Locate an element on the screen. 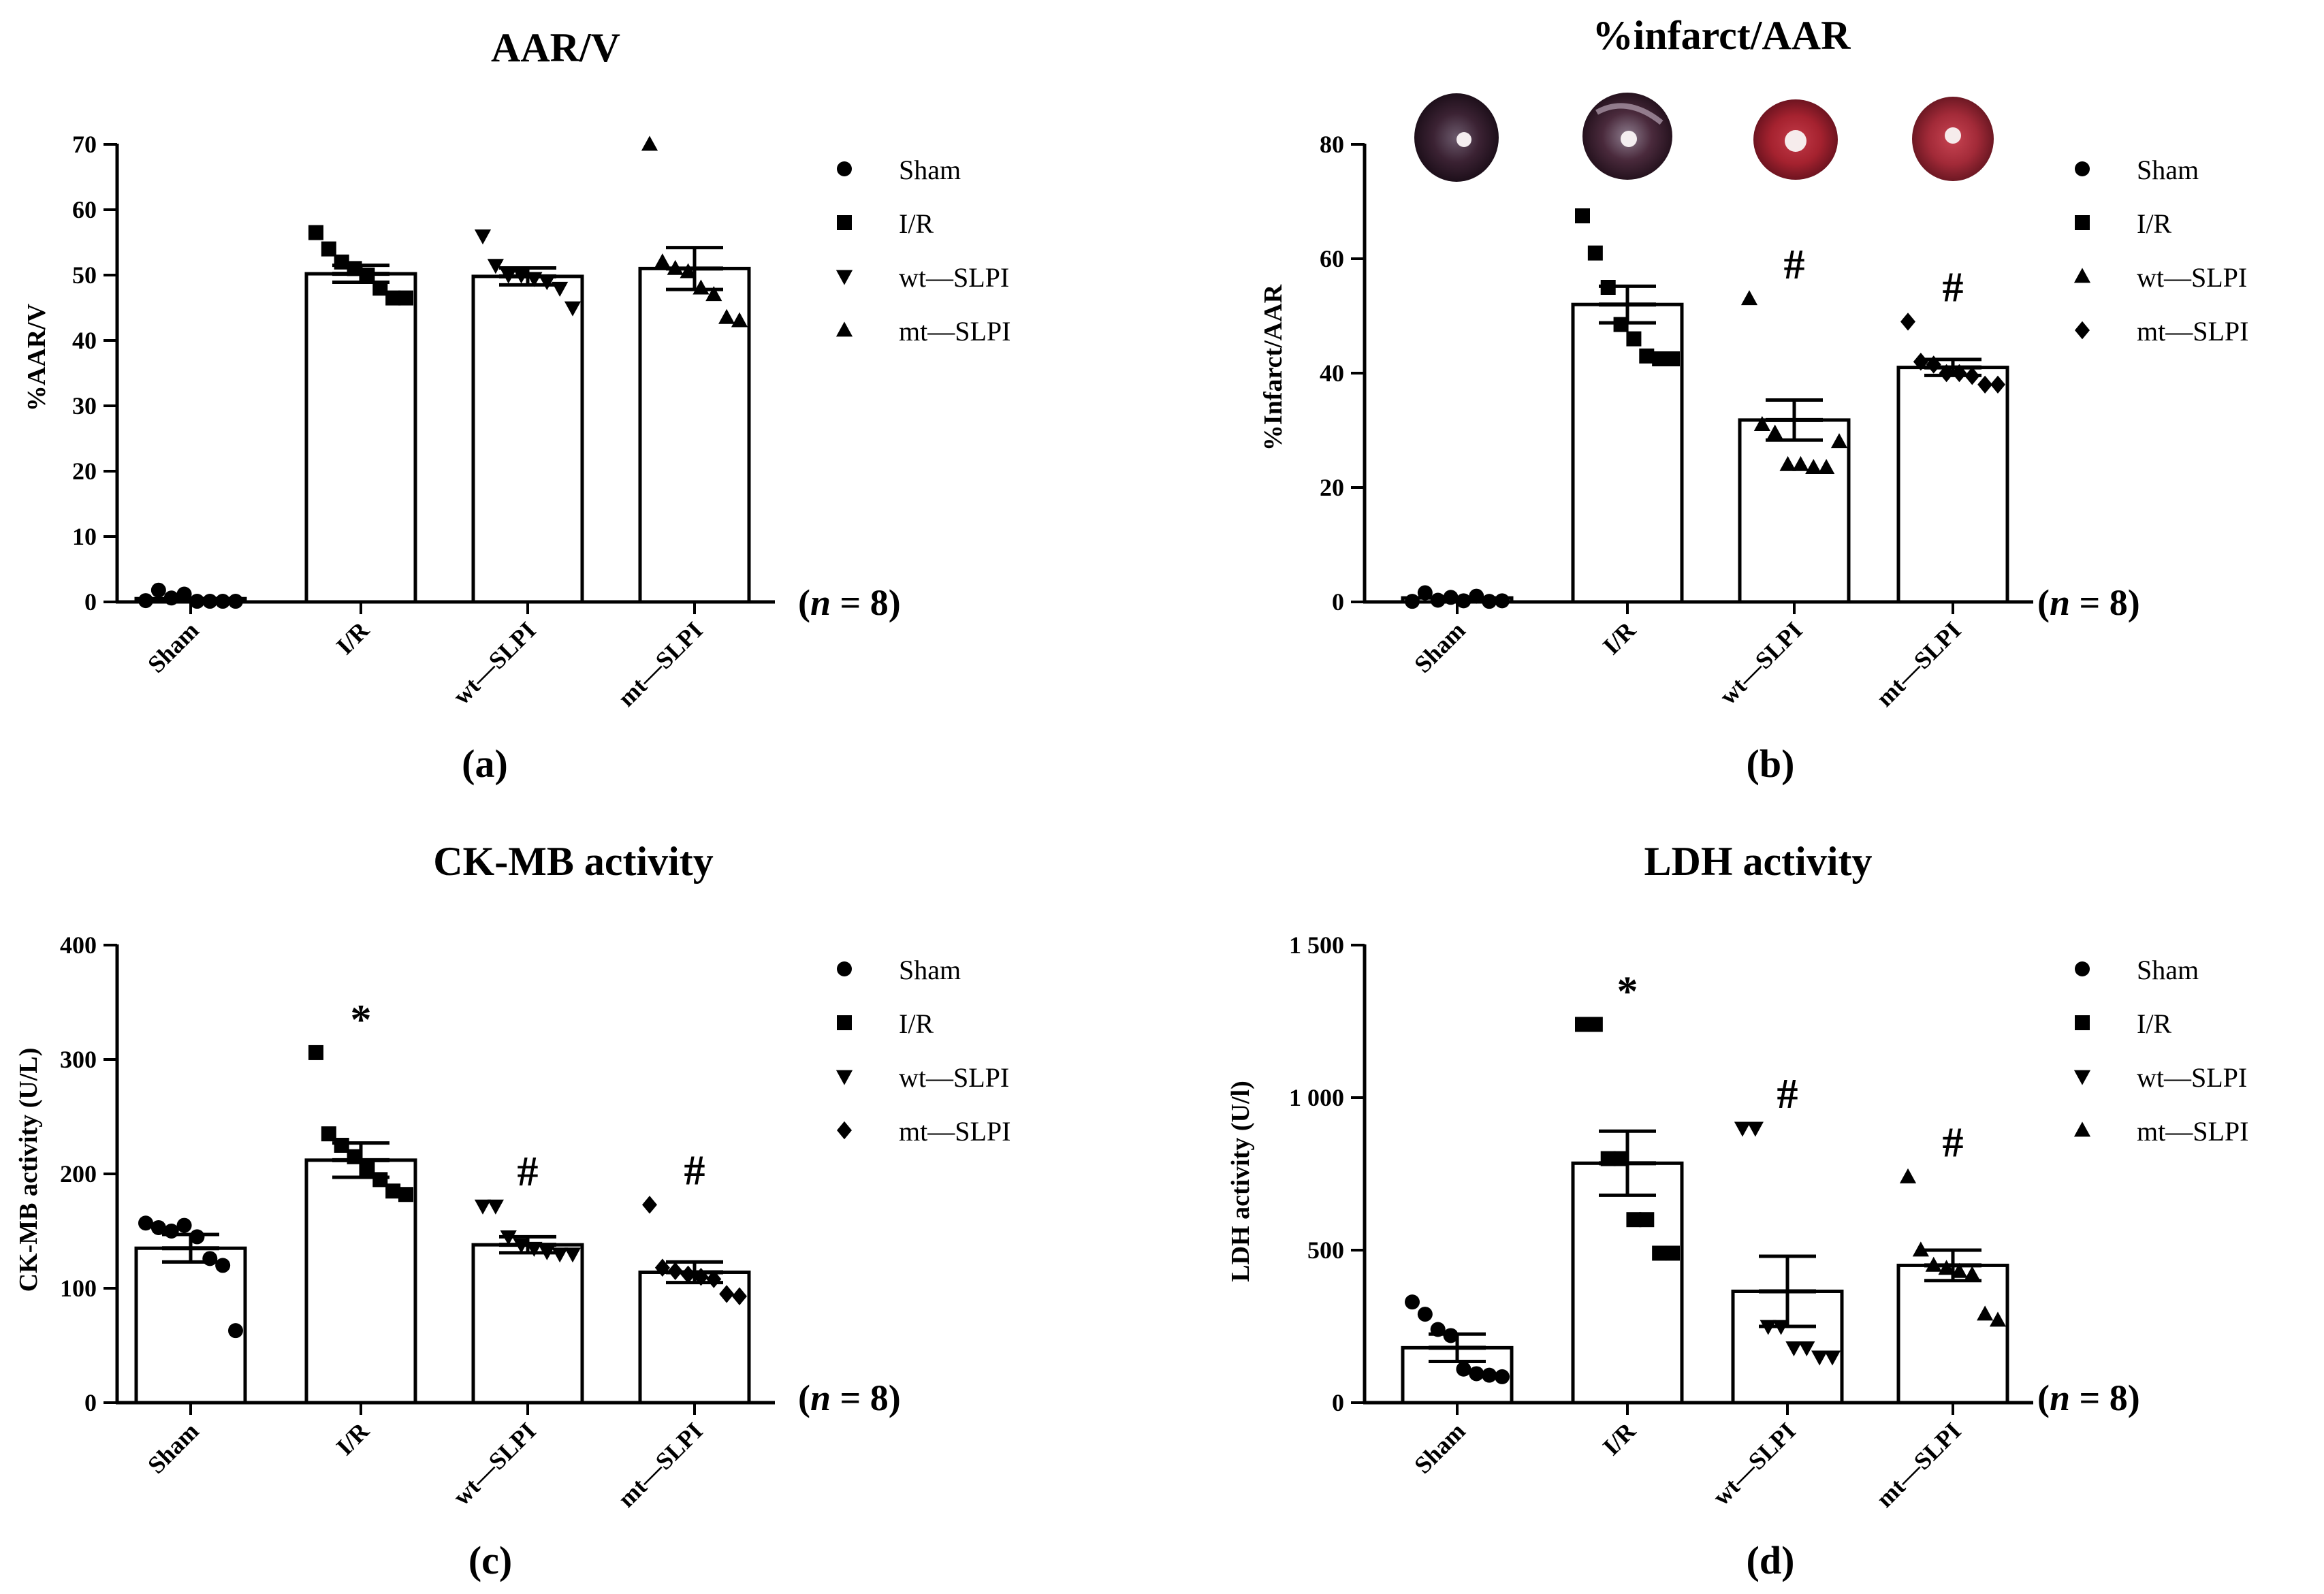  plot-area: 0 10 20 30 40 50 60 70 Sham I/R wt—SLPI mt—SLPI is located at coordinates (423, 421).